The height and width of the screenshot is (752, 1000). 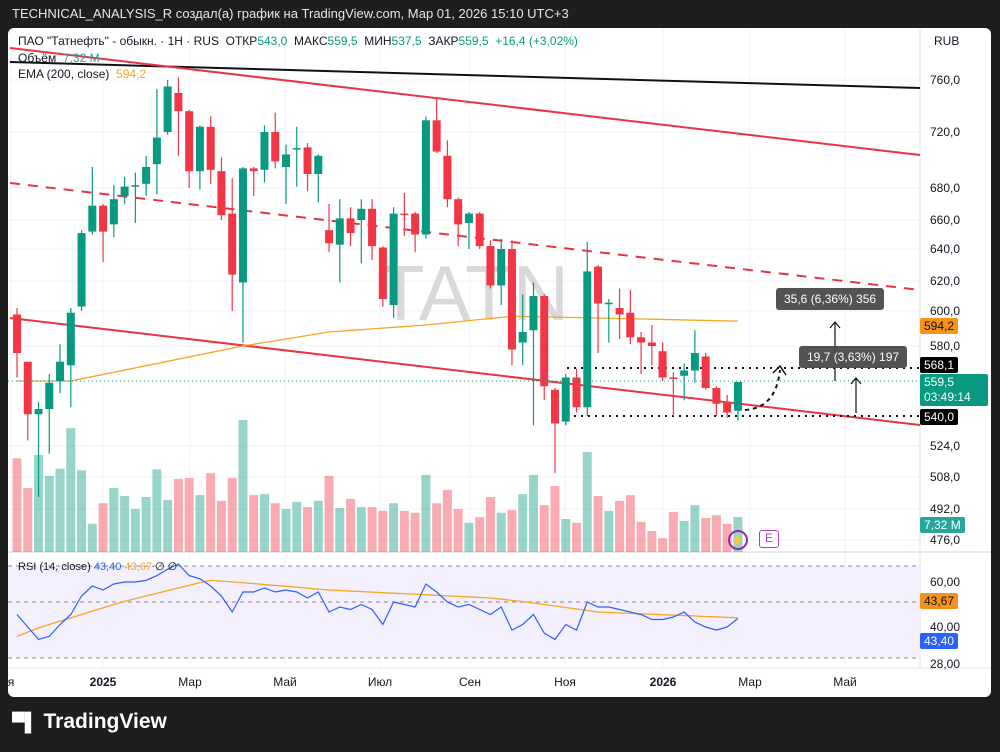 What do you see at coordinates (536, 41) in the screenshot?
I see `change-value: +16,4 (+3,02%)` at bounding box center [536, 41].